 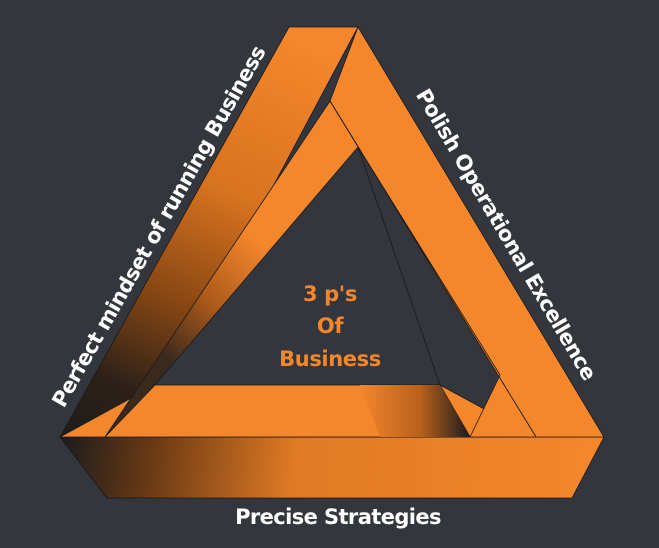 I want to click on bottom-side-label: Precise Strategies, so click(x=338, y=517).